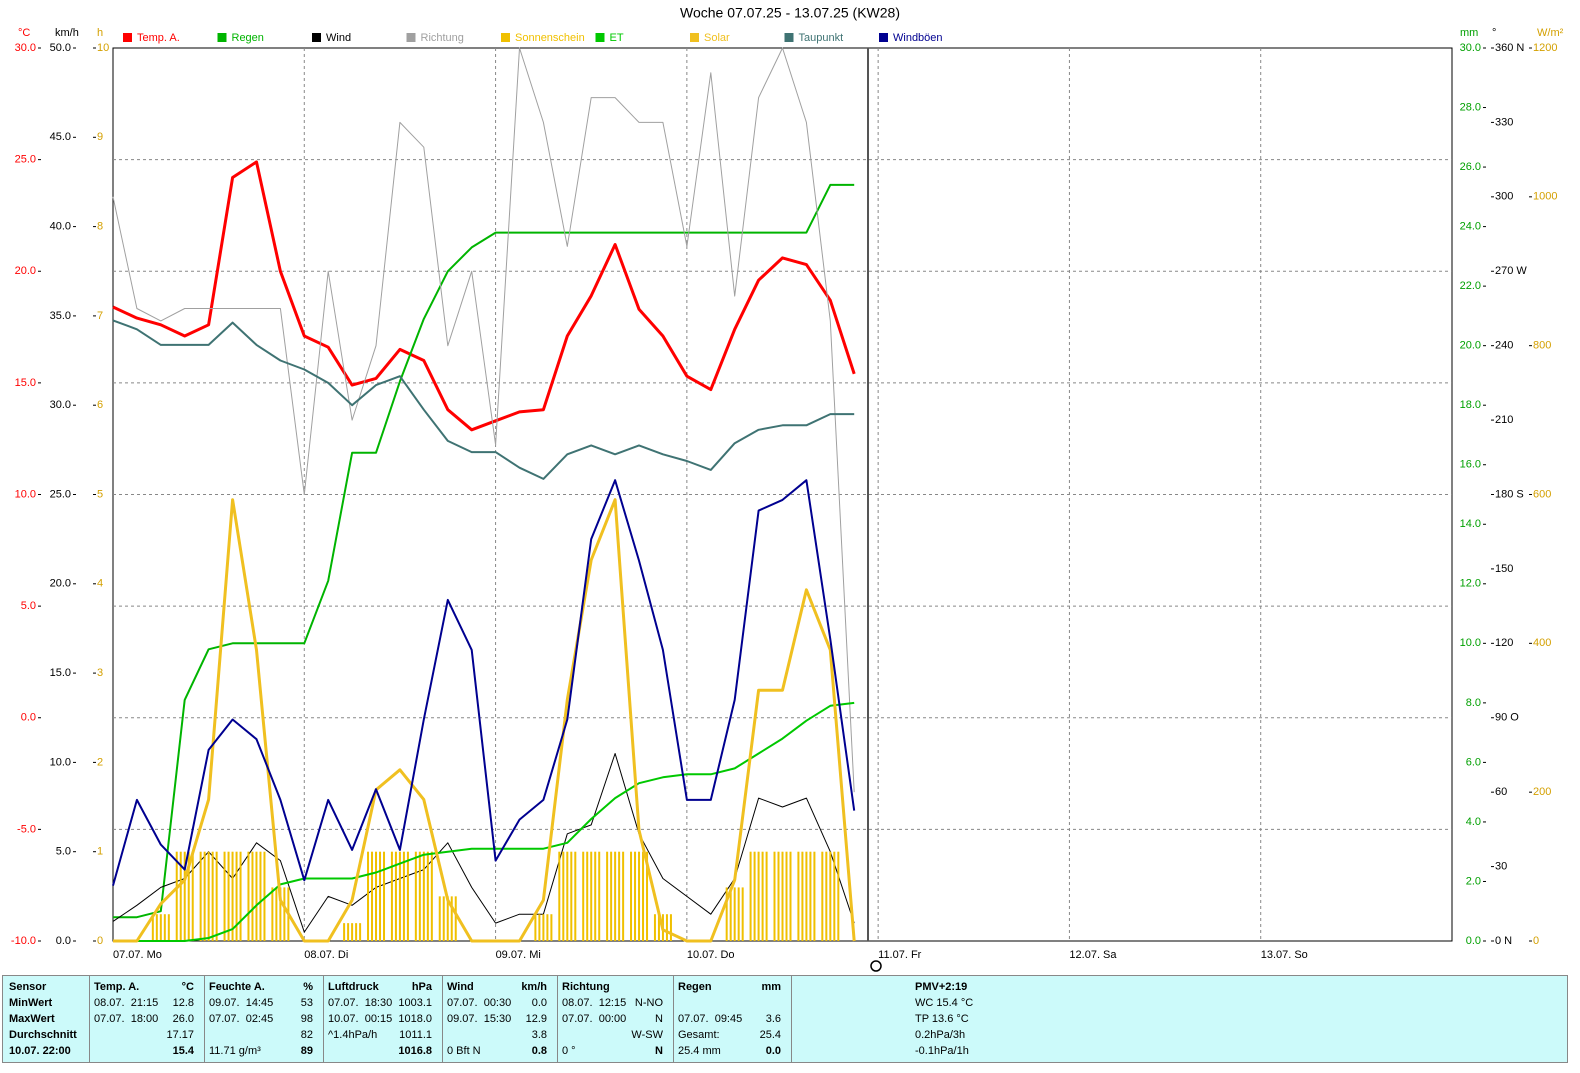 The height and width of the screenshot is (1073, 1580). What do you see at coordinates (1470, 524) in the screenshot?
I see `y-tick-label: 14.0` at bounding box center [1470, 524].